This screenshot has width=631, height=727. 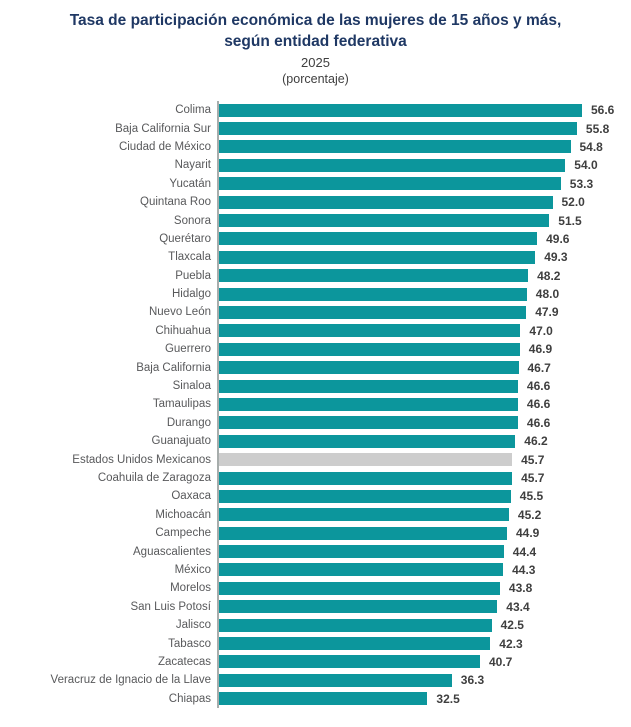 I want to click on bar-zone: 53.3, so click(x=424, y=183).